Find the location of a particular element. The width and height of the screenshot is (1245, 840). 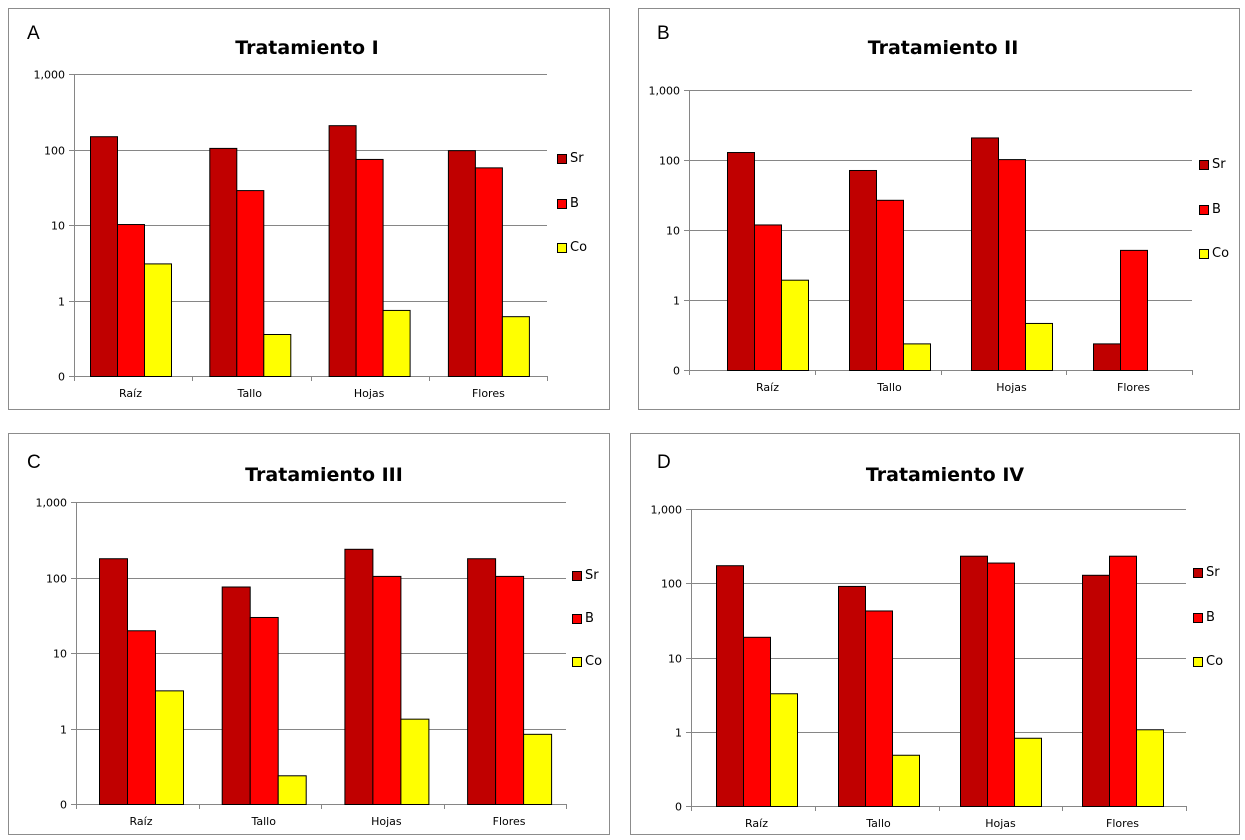

panel-letter: A is located at coordinates (33, 33).